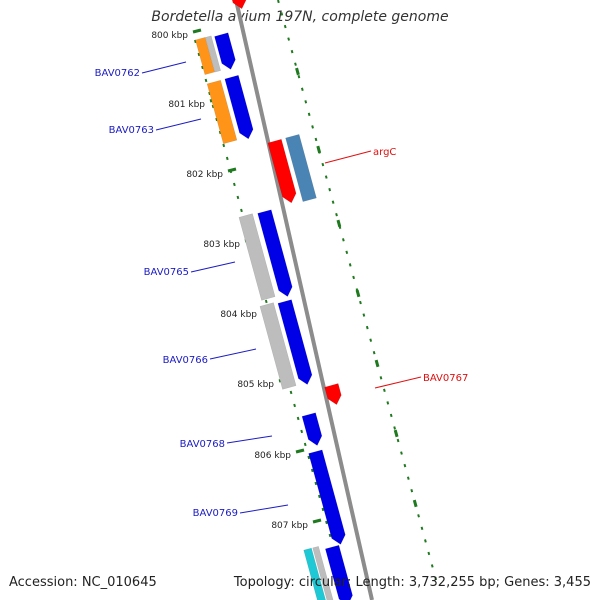 This screenshot has height=600, width=600. Describe the element at coordinates (185, 360) in the screenshot. I see `gene-label: BAV0766` at that location.